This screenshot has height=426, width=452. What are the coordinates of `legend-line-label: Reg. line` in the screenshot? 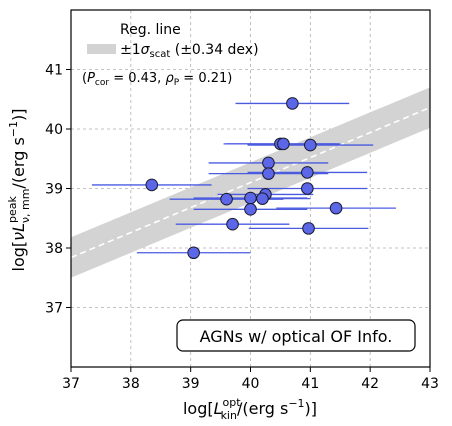 It's located at (150, 30).